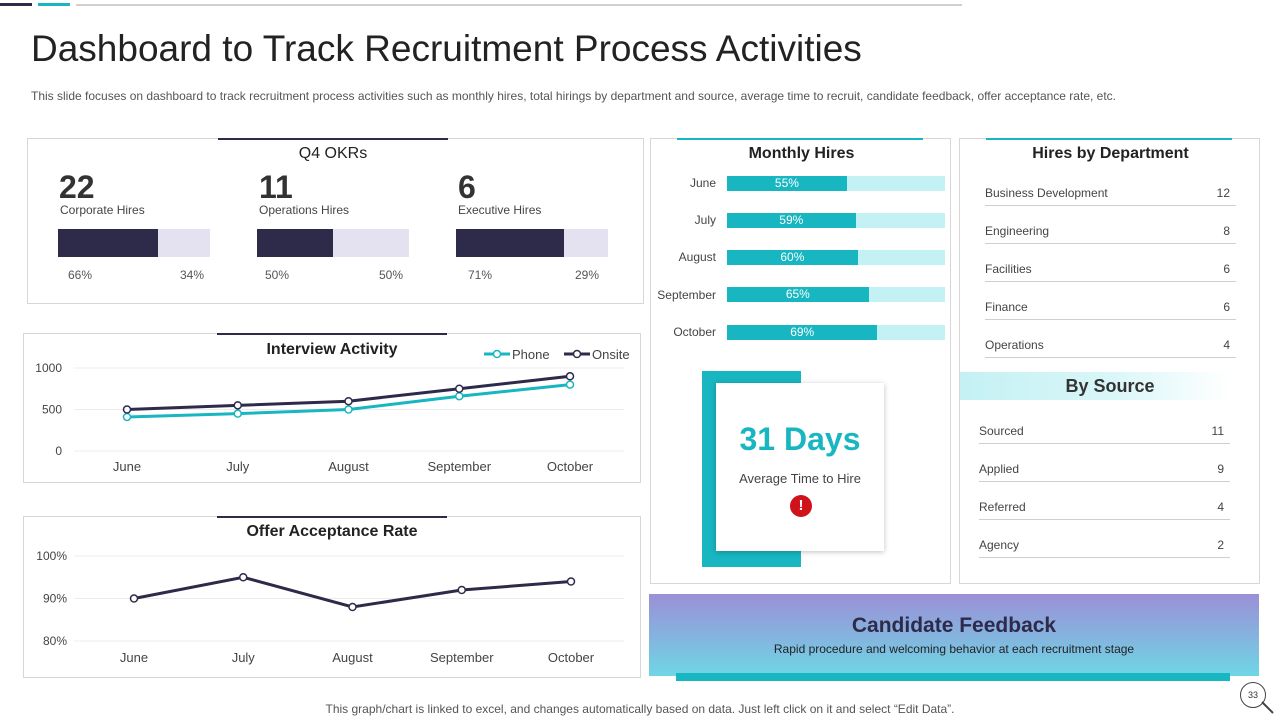  What do you see at coordinates (1104, 546) in the screenshot?
I see `source-row-agency: Agency 2` at bounding box center [1104, 546].